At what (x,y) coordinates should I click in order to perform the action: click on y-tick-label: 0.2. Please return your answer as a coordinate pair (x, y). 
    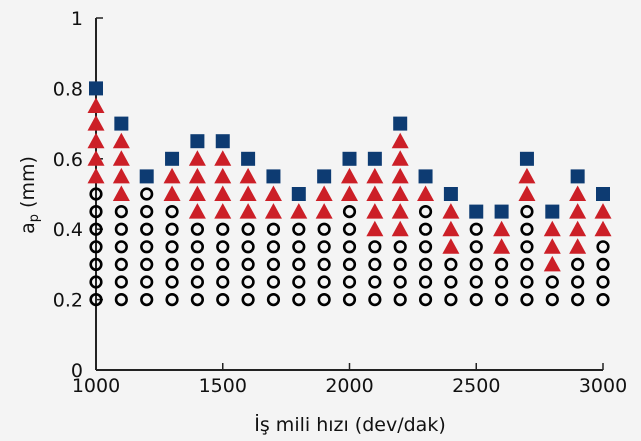
    Looking at the image, I should click on (68, 301).